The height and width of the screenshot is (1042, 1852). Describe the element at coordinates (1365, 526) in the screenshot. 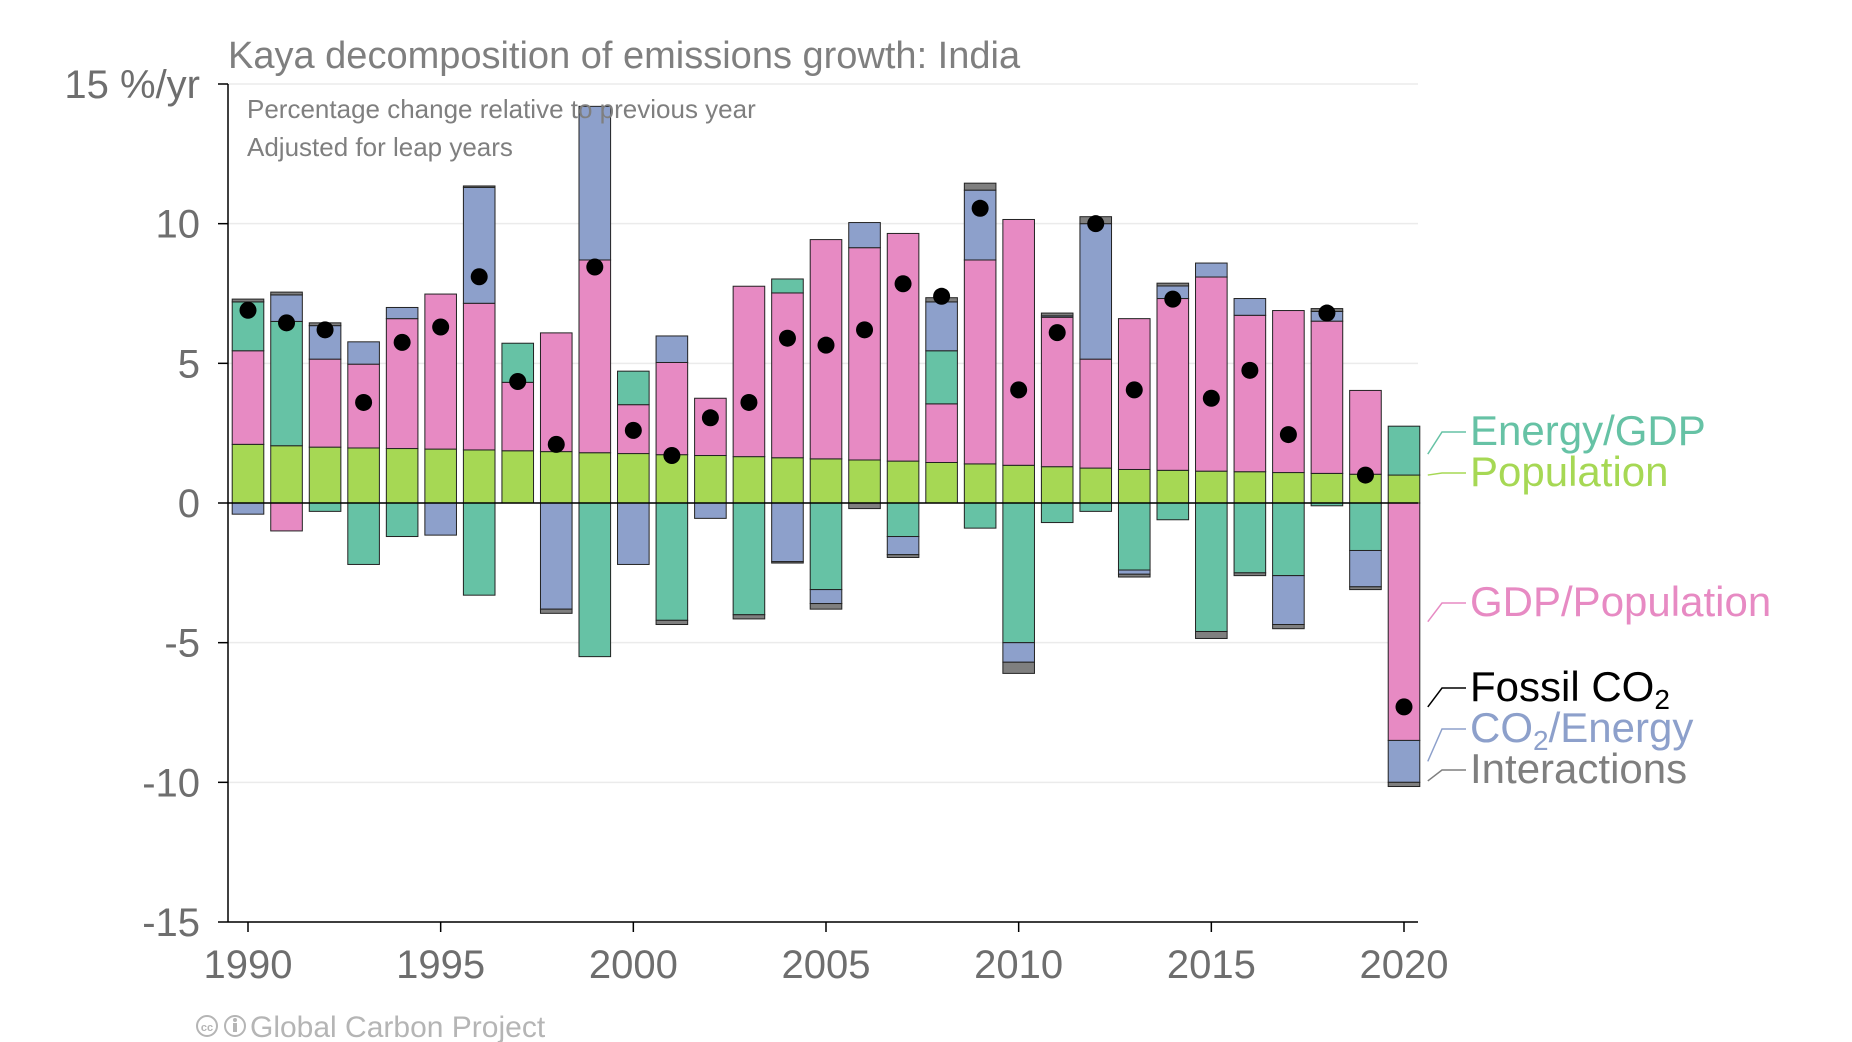

I see `bar-energy-gdp-2019` at that location.